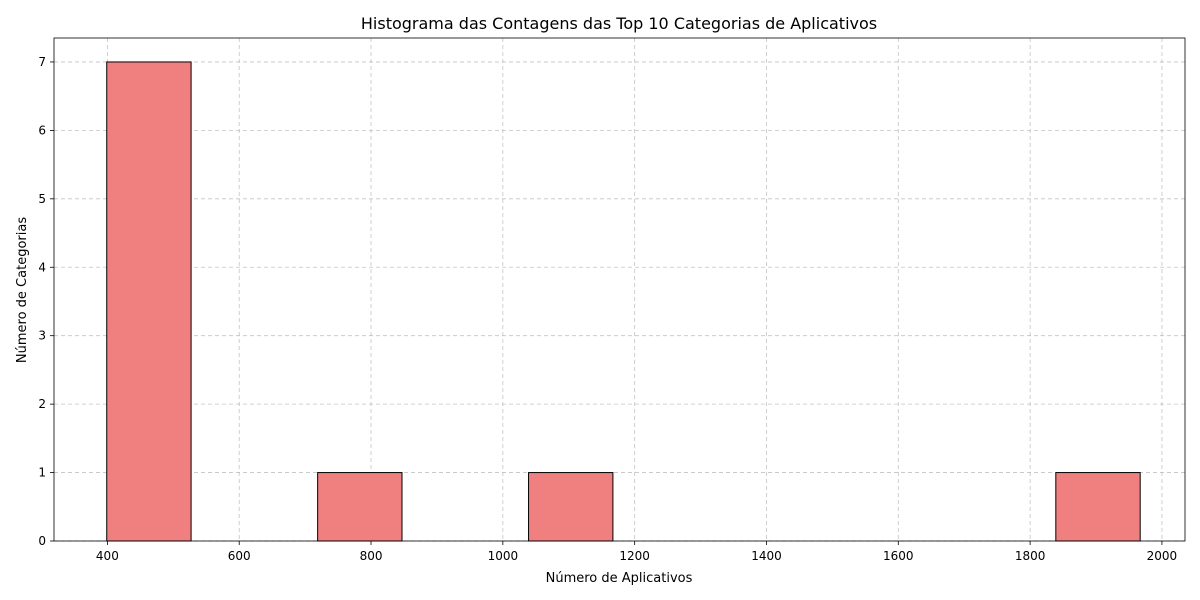  Describe the element at coordinates (634, 556) in the screenshot. I see `x-tick-label: 1200` at that location.